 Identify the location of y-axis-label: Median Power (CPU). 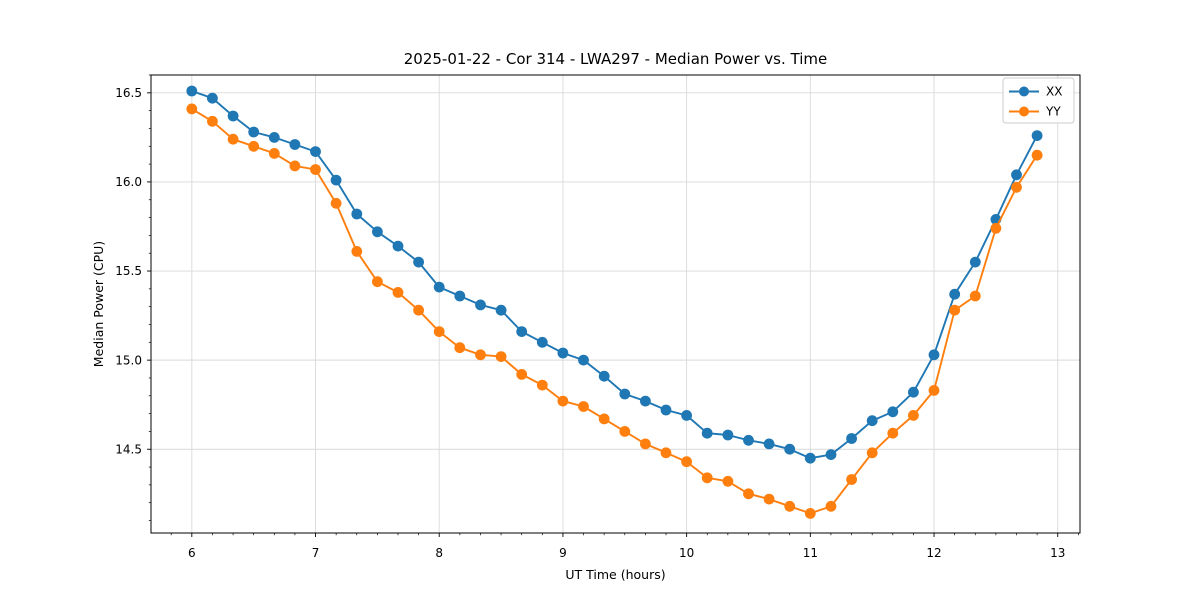
(98, 304).